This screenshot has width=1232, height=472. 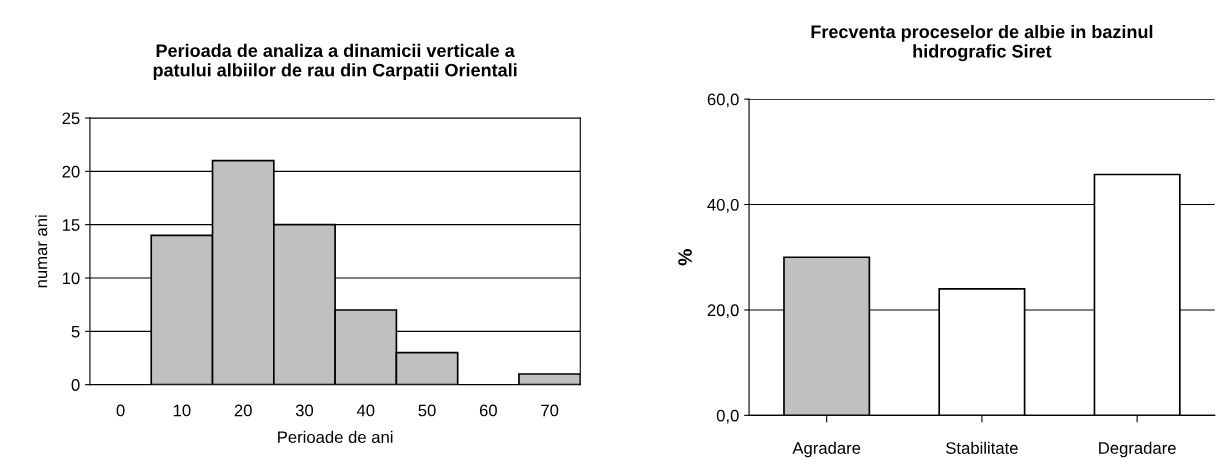 What do you see at coordinates (182, 410) in the screenshot?
I see `x-tick-label: 10` at bounding box center [182, 410].